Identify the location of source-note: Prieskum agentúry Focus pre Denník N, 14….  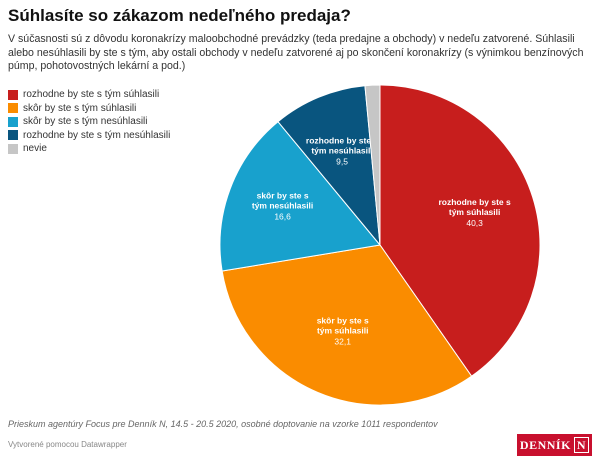
(223, 424).